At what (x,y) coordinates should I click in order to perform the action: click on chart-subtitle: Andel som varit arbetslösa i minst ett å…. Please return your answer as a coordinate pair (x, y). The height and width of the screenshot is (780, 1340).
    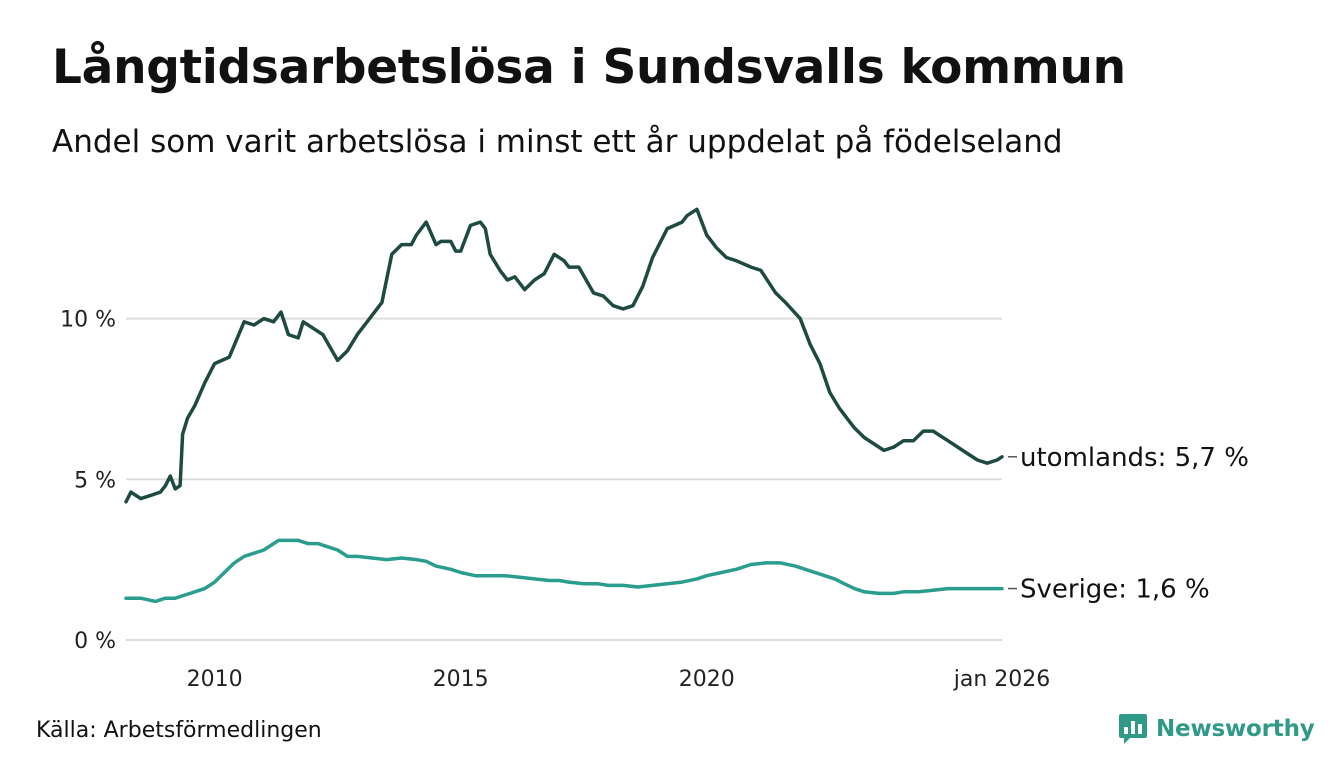
    Looking at the image, I should click on (557, 142).